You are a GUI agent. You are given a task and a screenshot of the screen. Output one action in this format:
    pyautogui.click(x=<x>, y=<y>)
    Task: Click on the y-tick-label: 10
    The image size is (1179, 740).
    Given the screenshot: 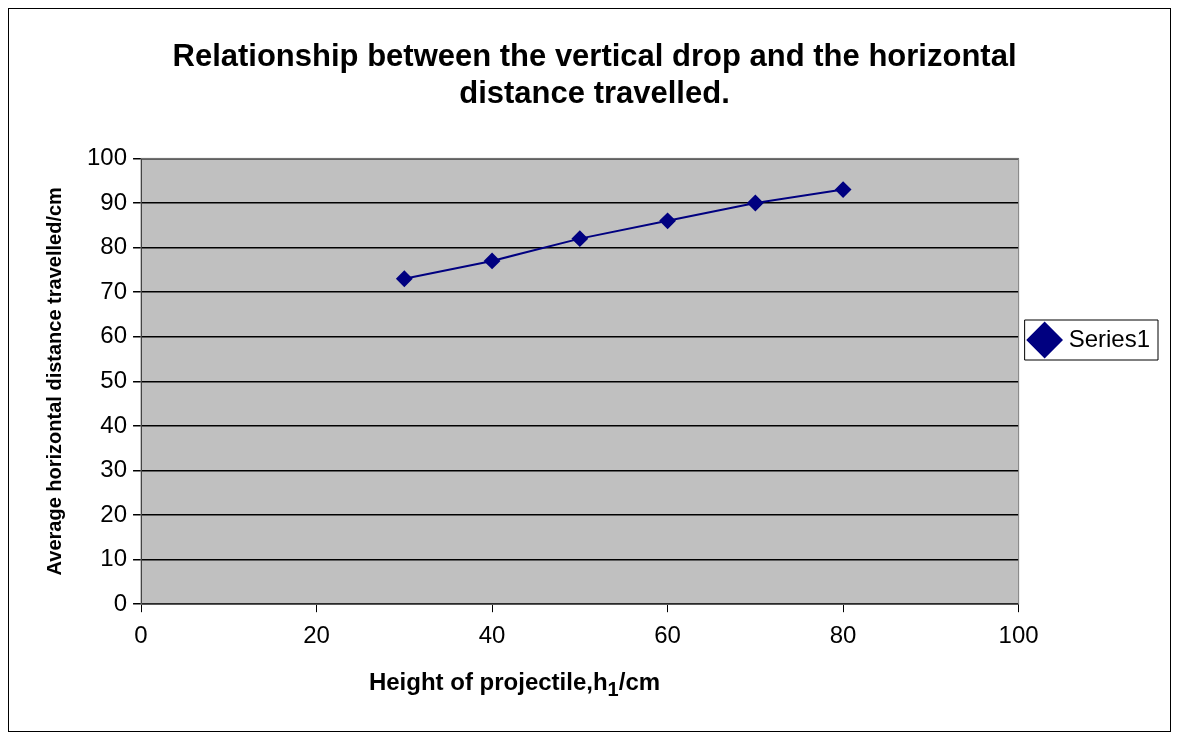 What is the action you would take?
    pyautogui.click(x=114, y=558)
    